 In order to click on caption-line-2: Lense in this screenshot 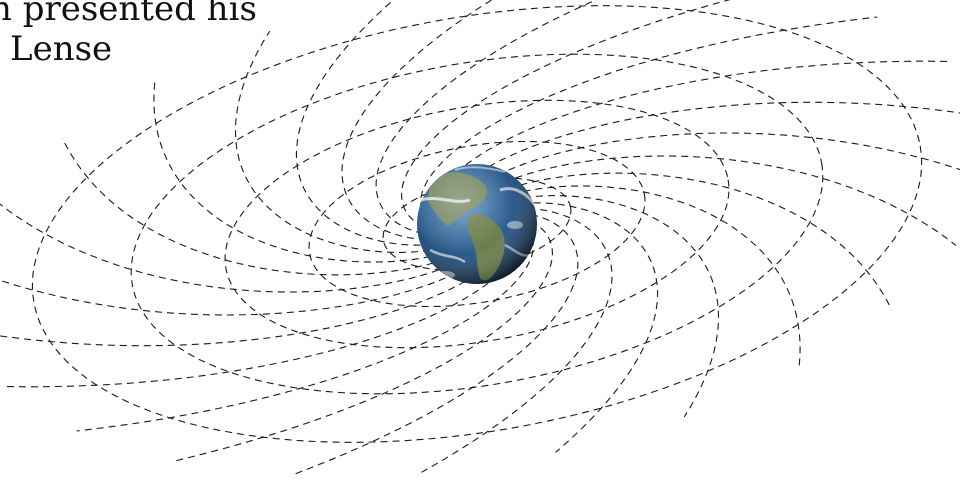, I will do `click(61, 49)`.